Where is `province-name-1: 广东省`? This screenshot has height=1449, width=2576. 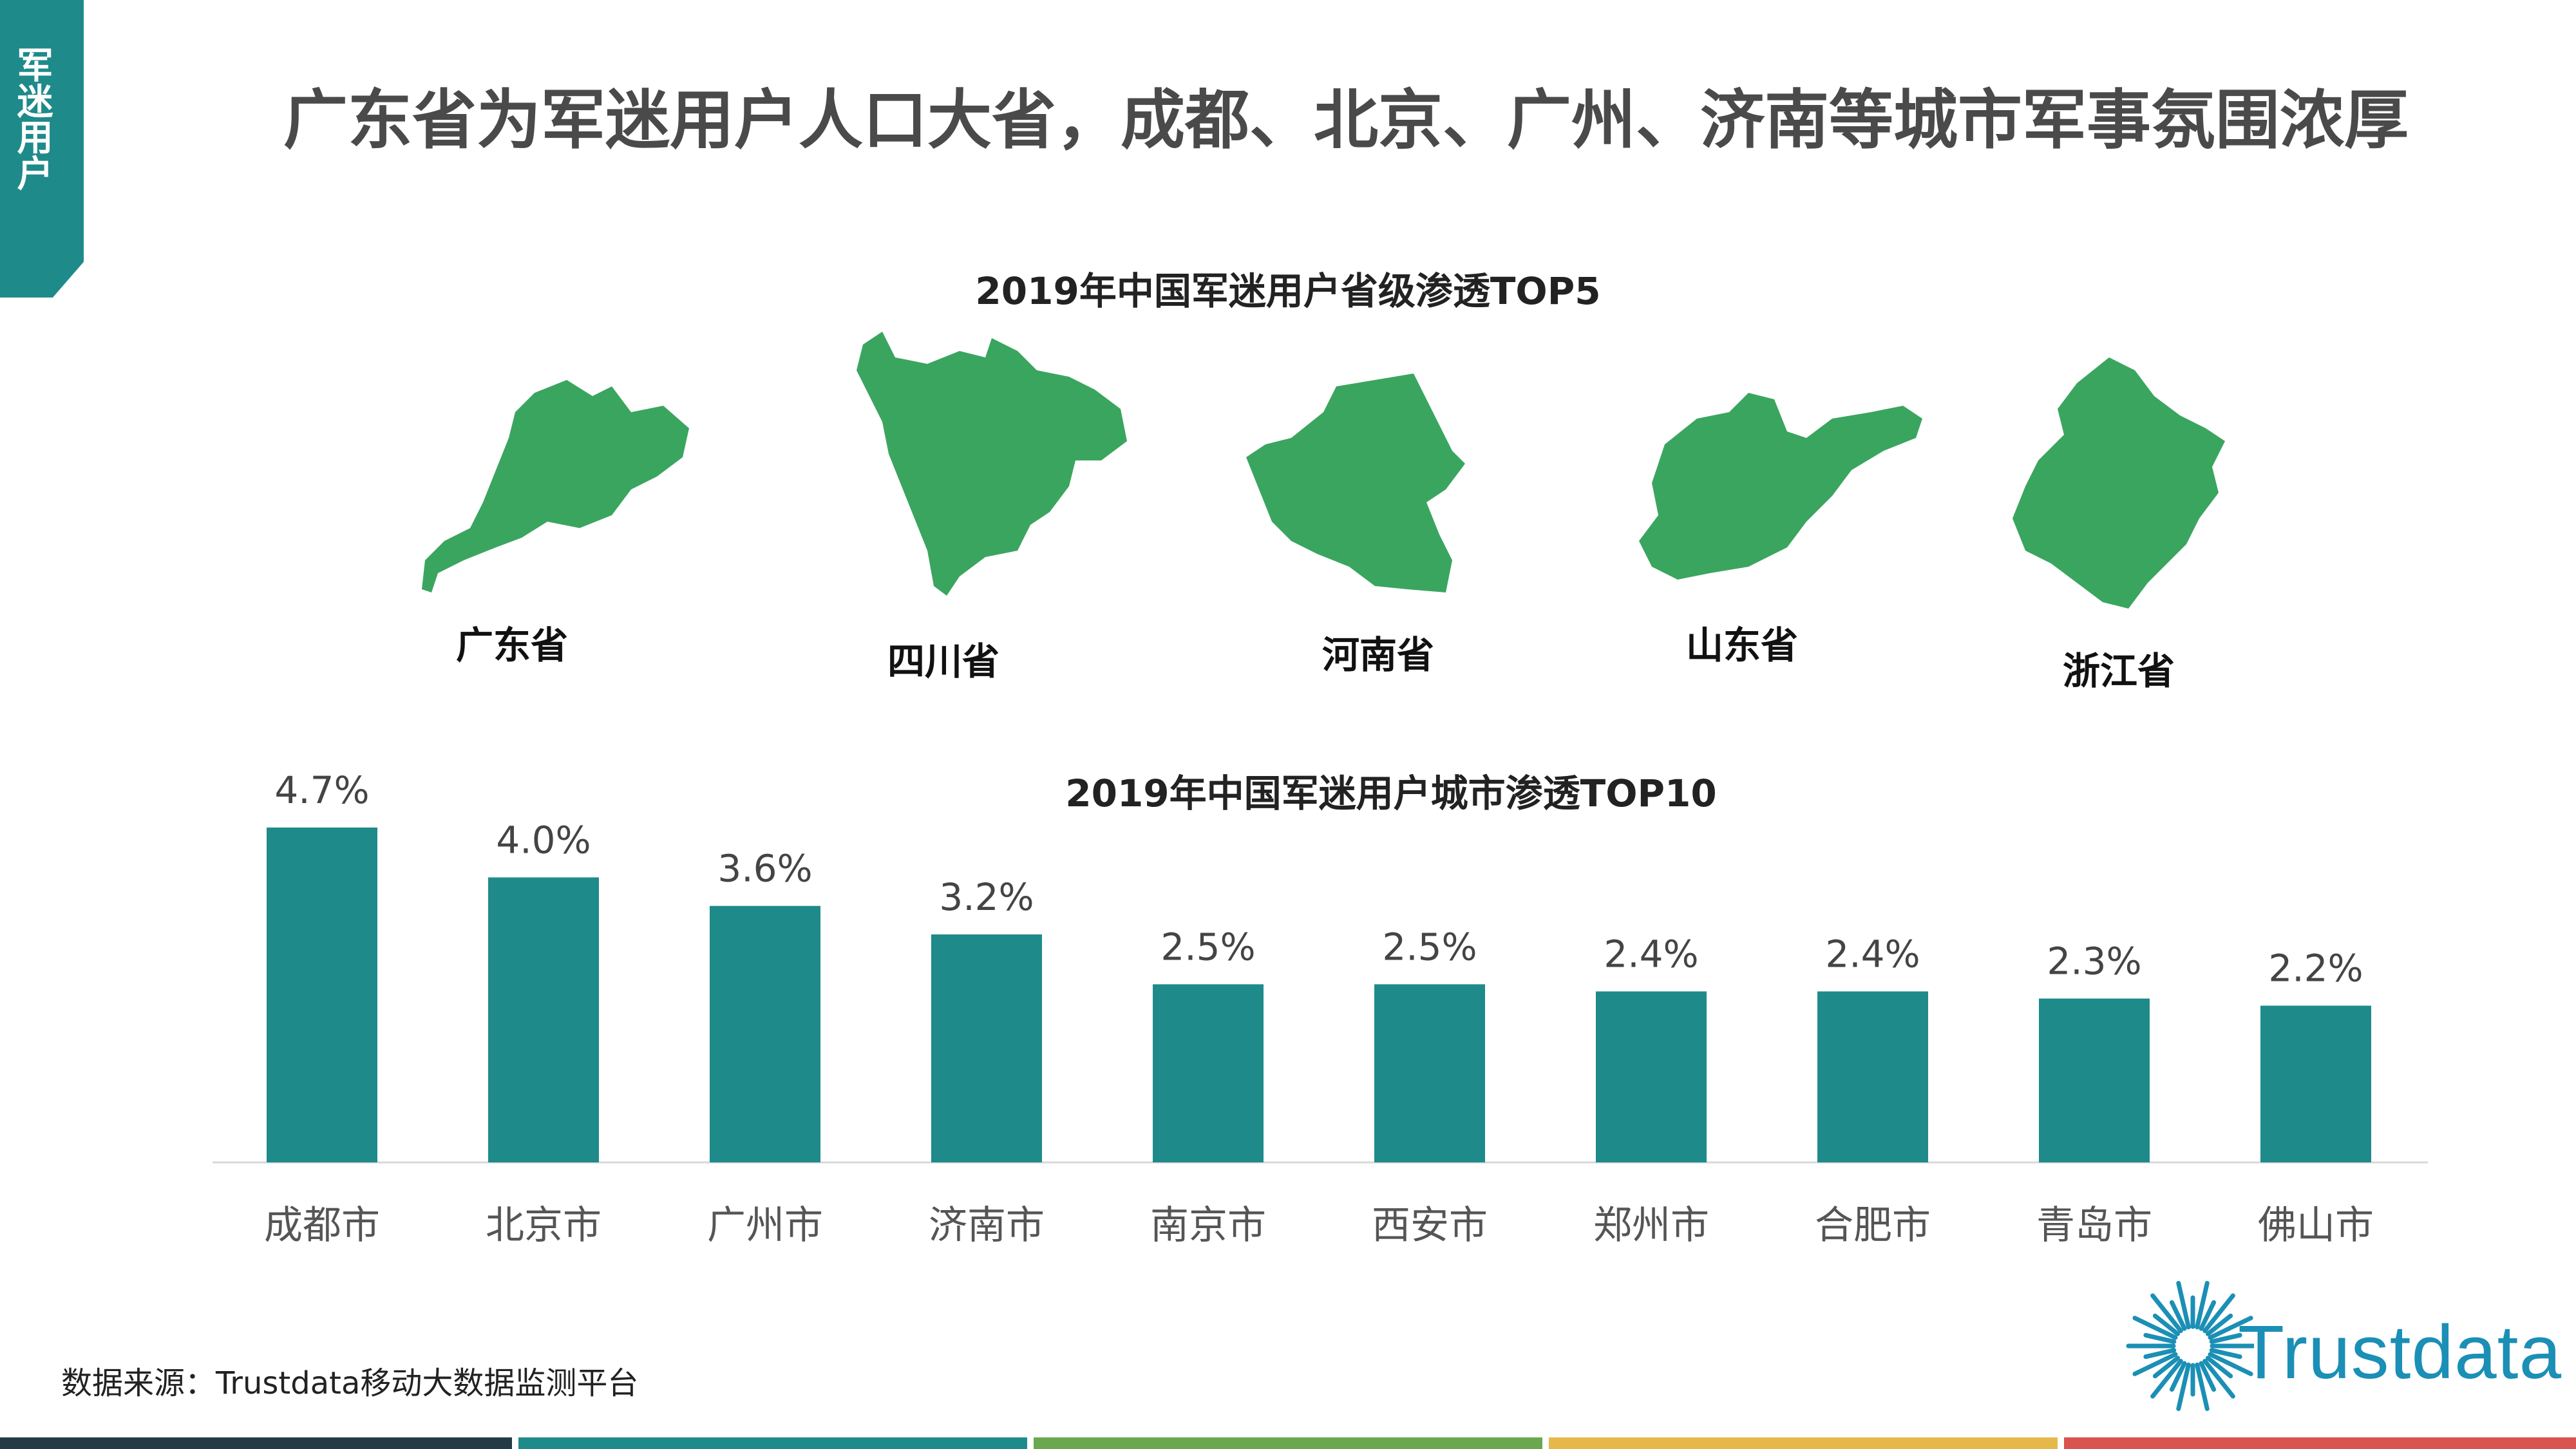 province-name-1: 广东省 is located at coordinates (512, 645).